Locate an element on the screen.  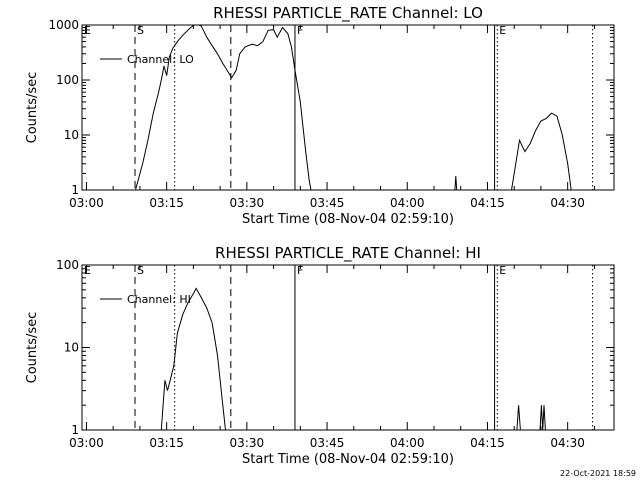
y-tick-label: 1000 is located at coordinates (63, 25).